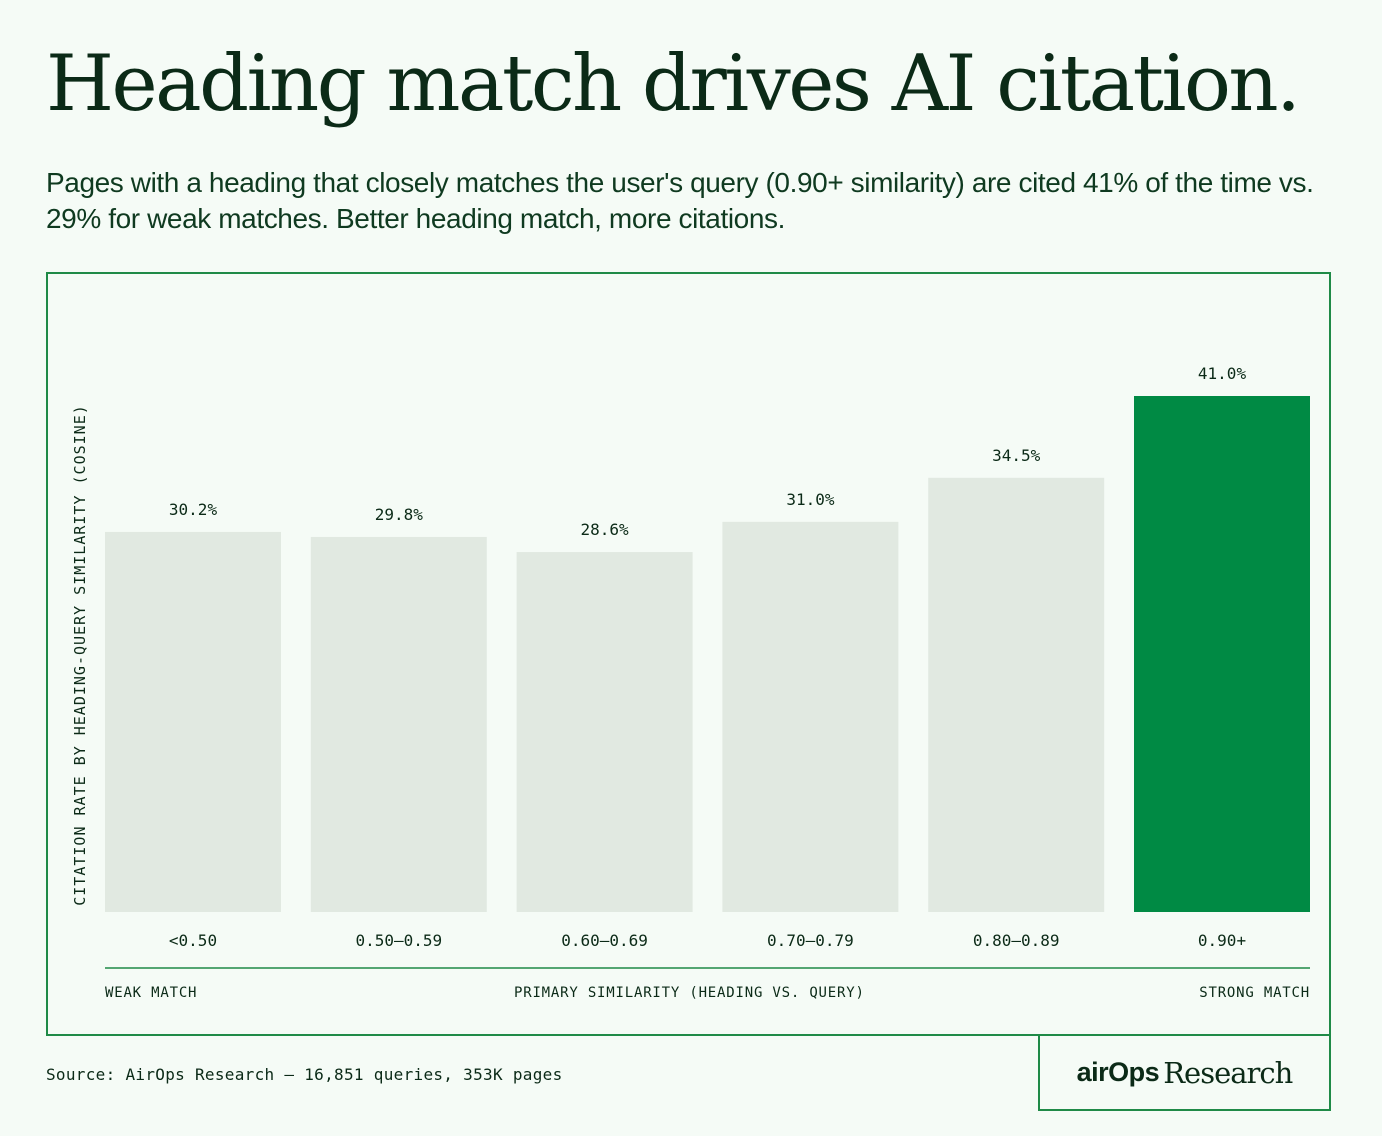 This screenshot has height=1136, width=1382. What do you see at coordinates (1222, 940) in the screenshot?
I see `x-tick-label: 0.90+` at bounding box center [1222, 940].